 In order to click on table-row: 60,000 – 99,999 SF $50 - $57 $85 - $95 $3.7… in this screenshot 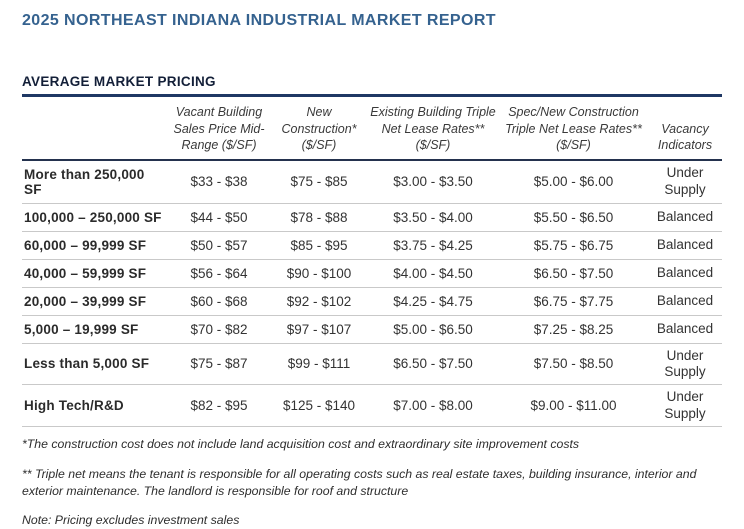, I will do `click(372, 245)`.